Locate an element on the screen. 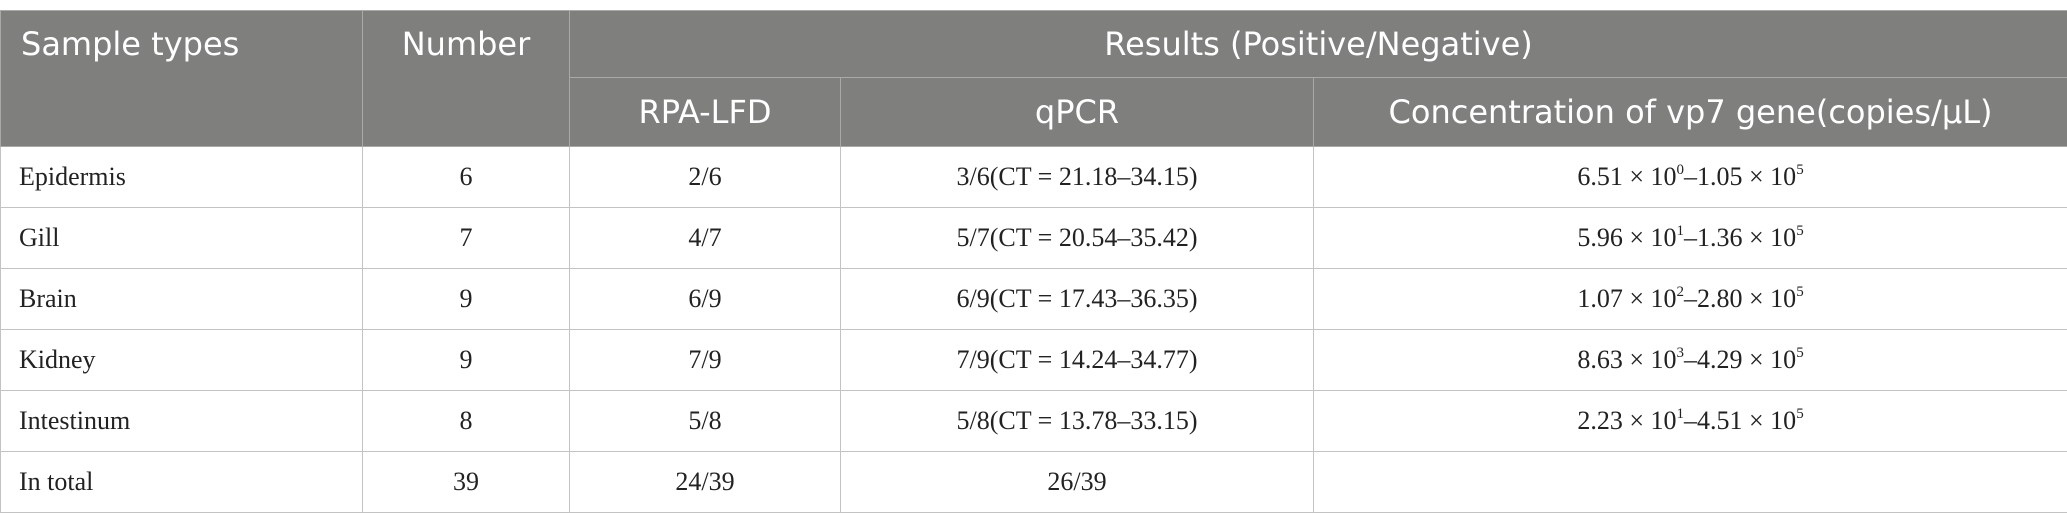 Image resolution: width=2067 pixels, height=530 pixels. table-cell: 39 is located at coordinates (466, 482).